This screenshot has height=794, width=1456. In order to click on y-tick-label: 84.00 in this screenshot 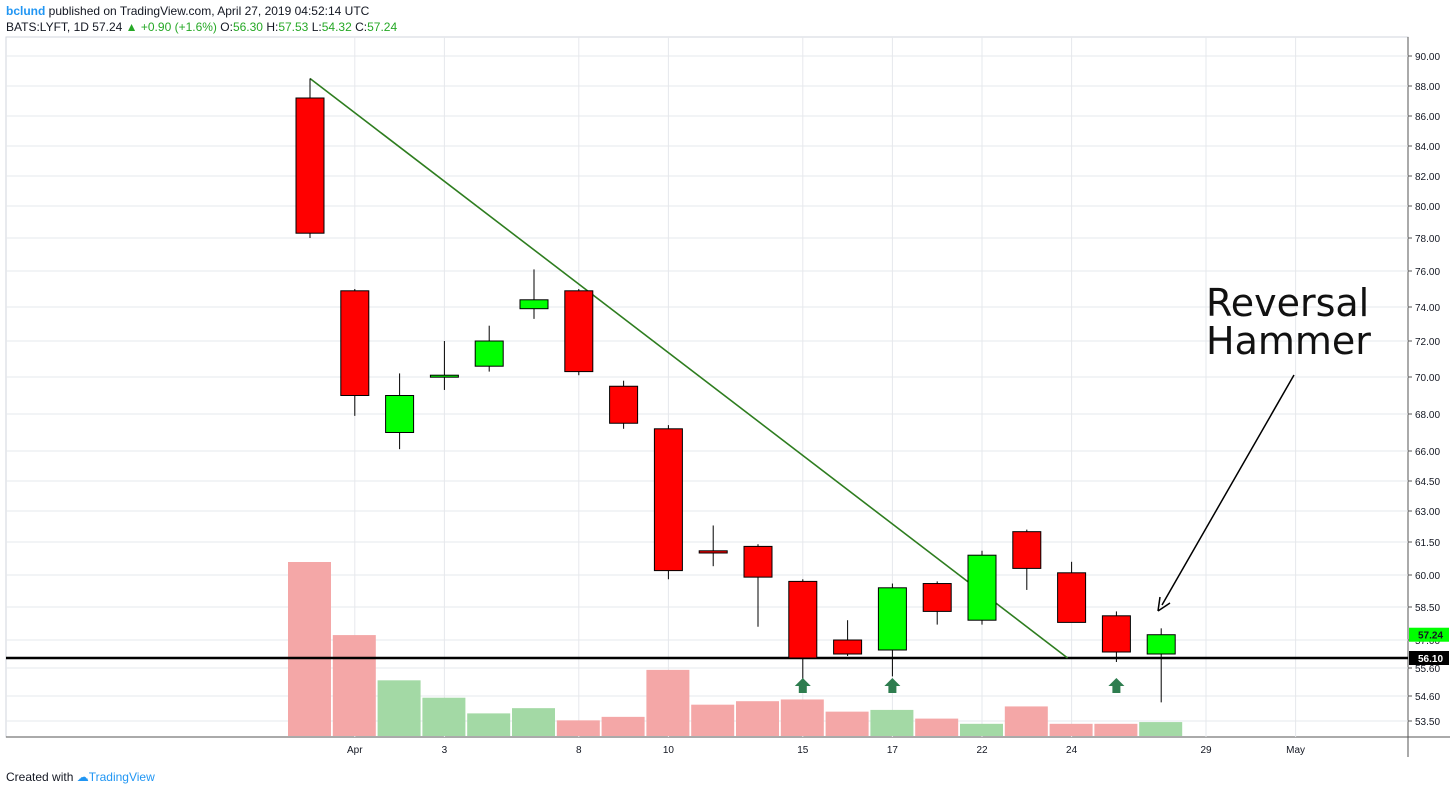, I will do `click(1427, 147)`.